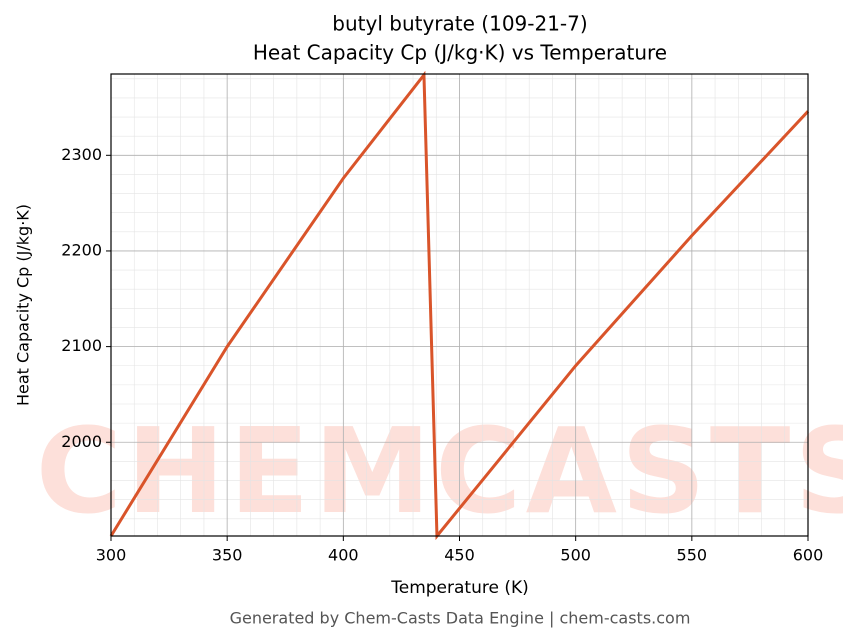 This screenshot has height=644, width=843. Describe the element at coordinates (575, 555) in the screenshot. I see `x-tick-label: 500` at that location.